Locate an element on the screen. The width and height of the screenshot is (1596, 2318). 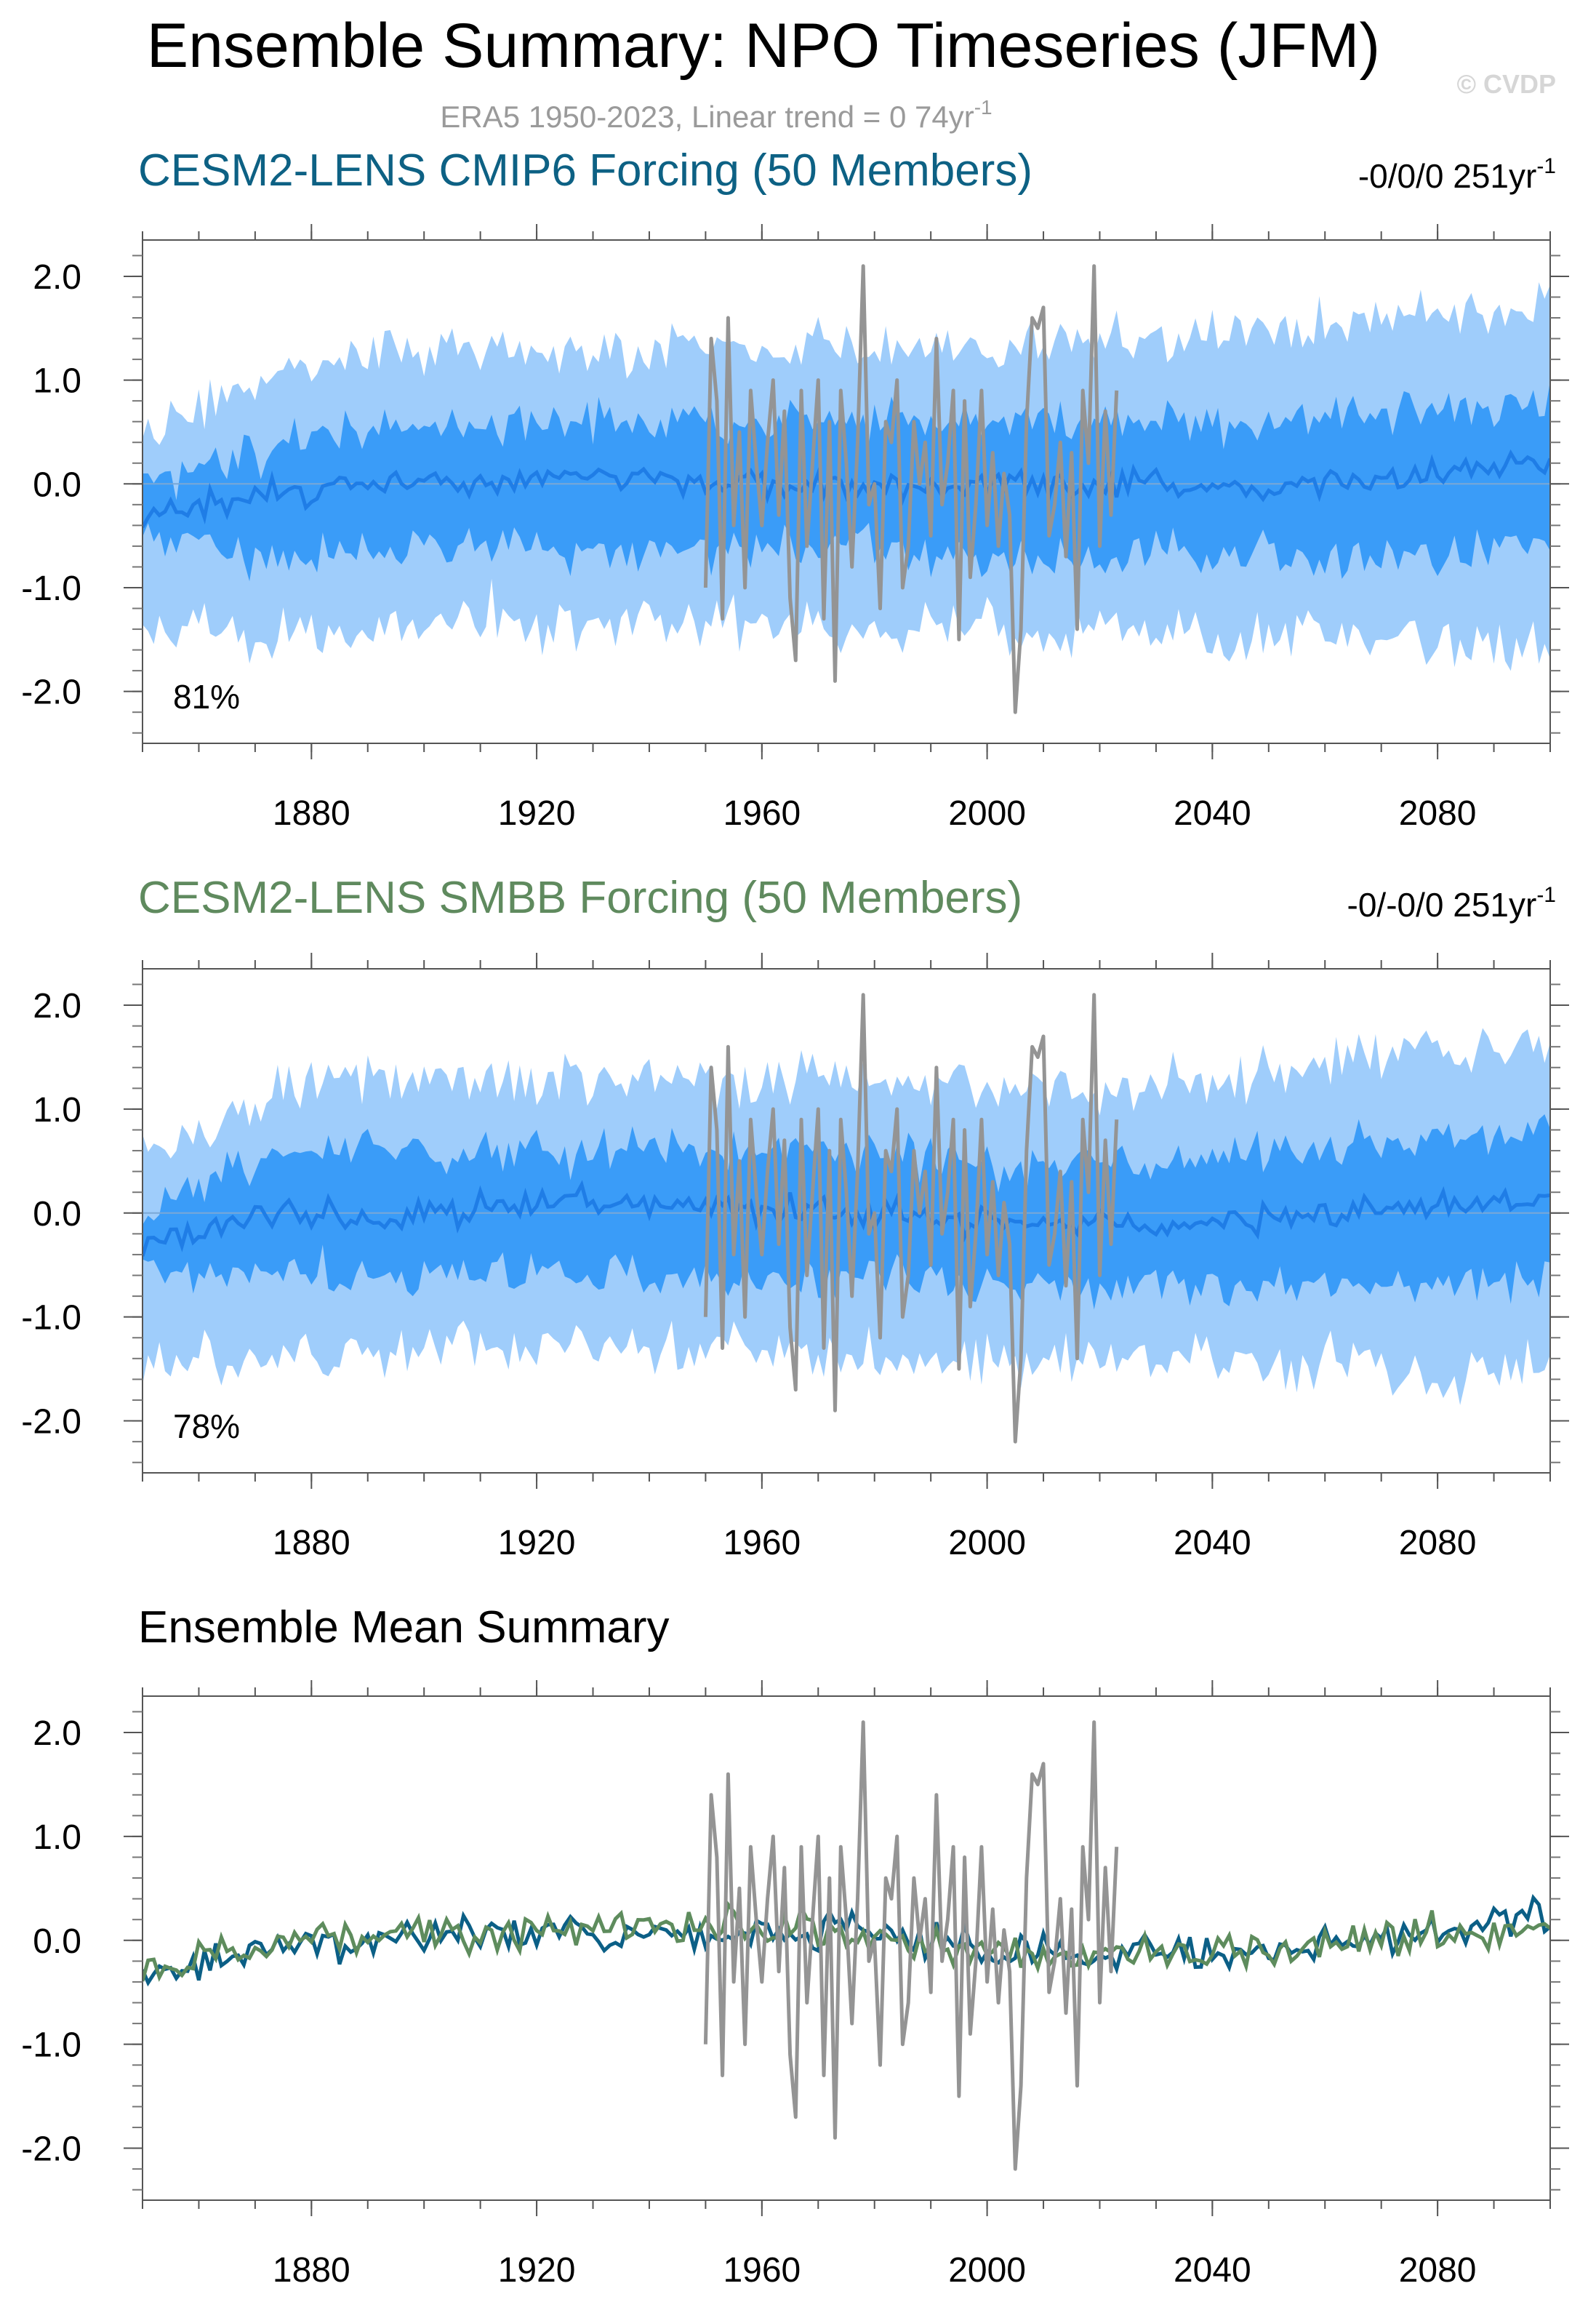
trend-label: -0/0/0 251yr-1 is located at coordinates (1457, 174).